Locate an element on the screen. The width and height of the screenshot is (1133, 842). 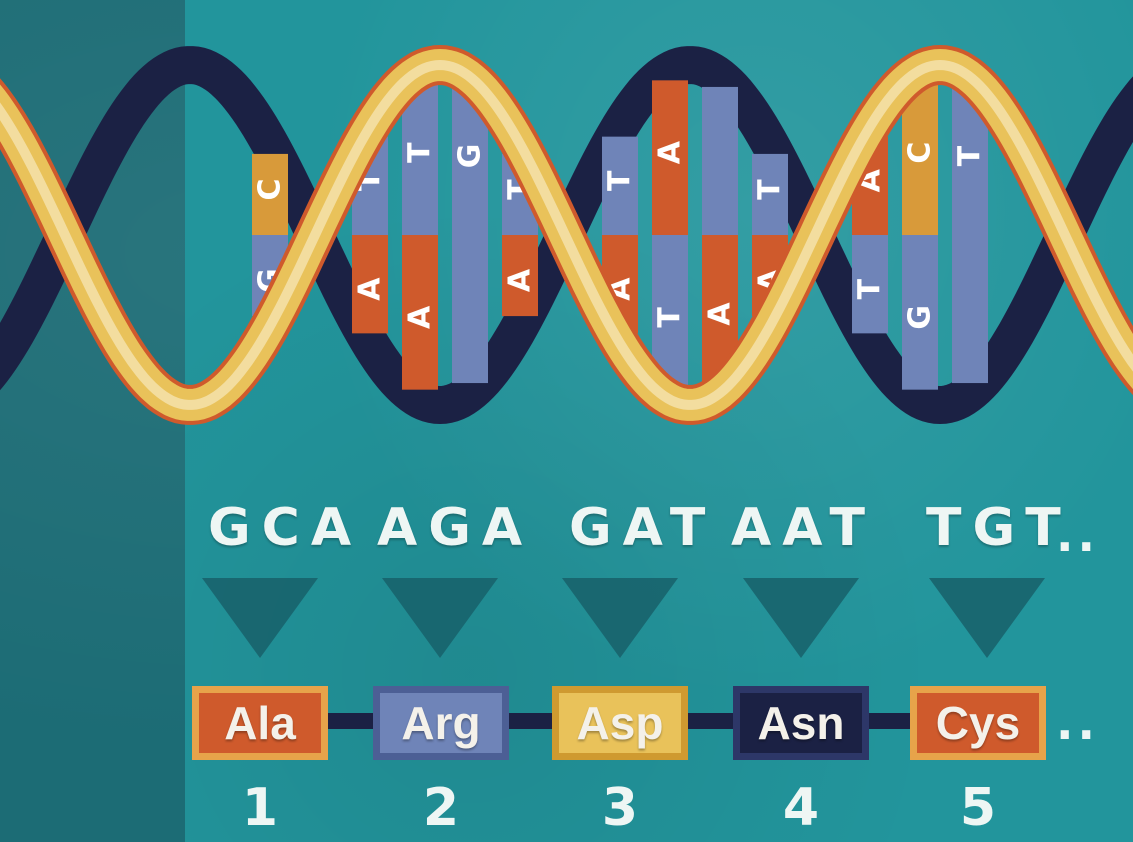
base-pair-10: A is located at coordinates (720, 235).